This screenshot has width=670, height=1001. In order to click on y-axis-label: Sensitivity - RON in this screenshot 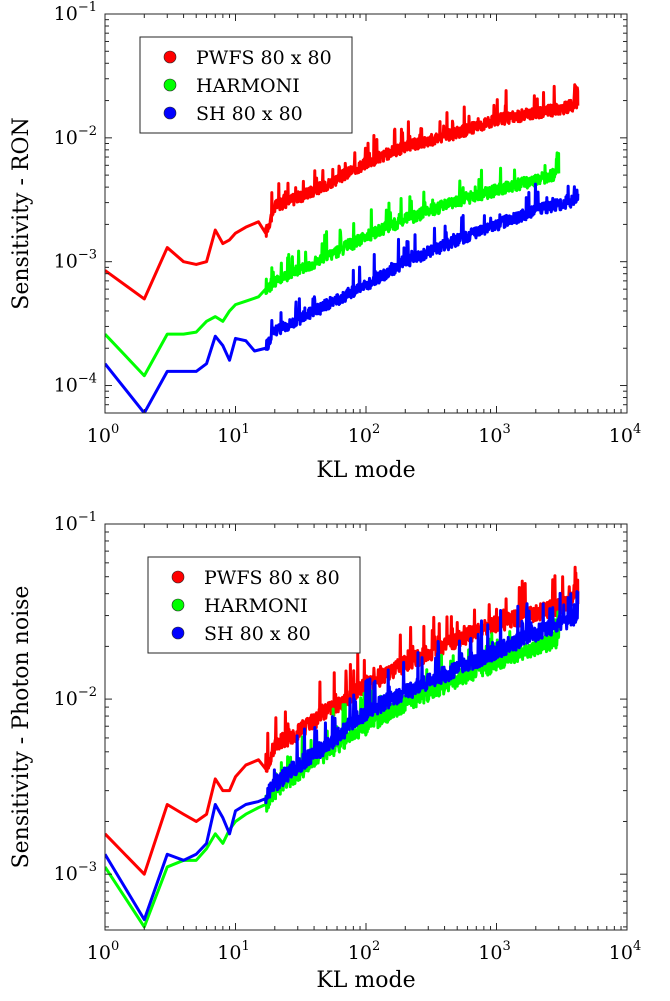, I will do `click(21, 213)`.